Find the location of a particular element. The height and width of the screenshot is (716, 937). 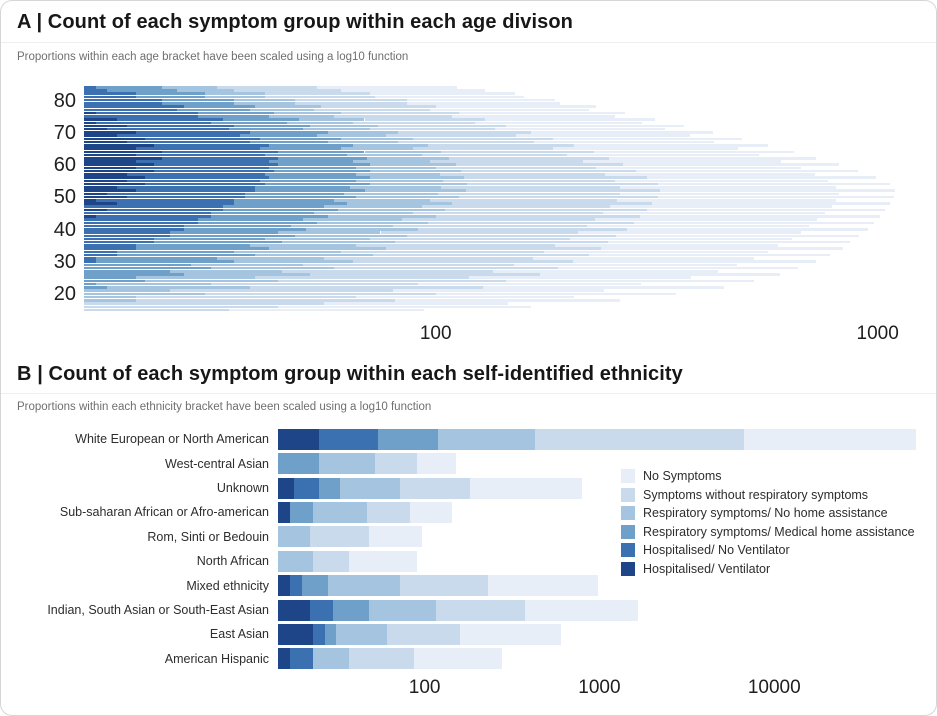

age-axis-tick-label: 30 is located at coordinates (64, 261).